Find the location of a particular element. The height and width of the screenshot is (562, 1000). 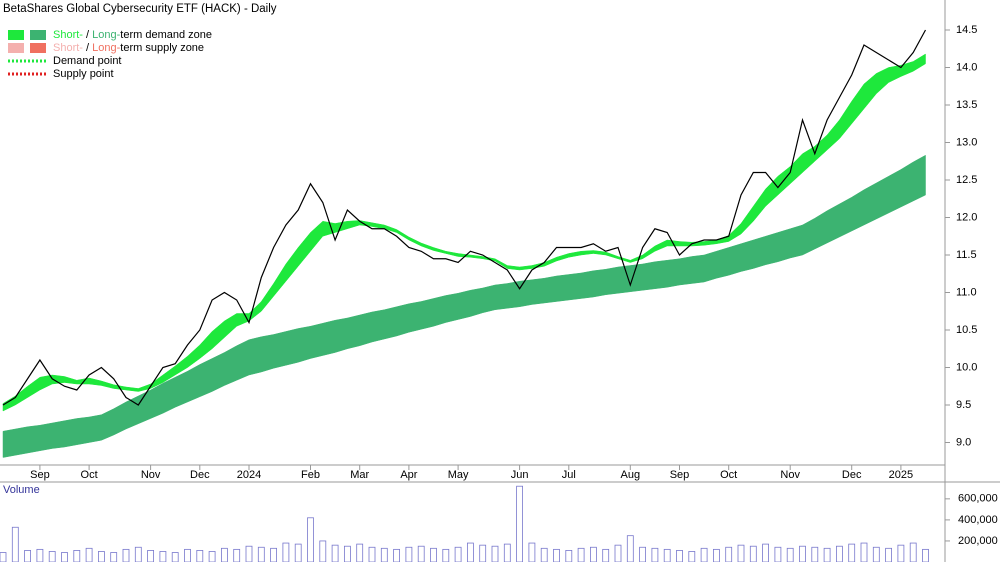

legend-label: Short- / Long-term supply zone is located at coordinates (128, 48).